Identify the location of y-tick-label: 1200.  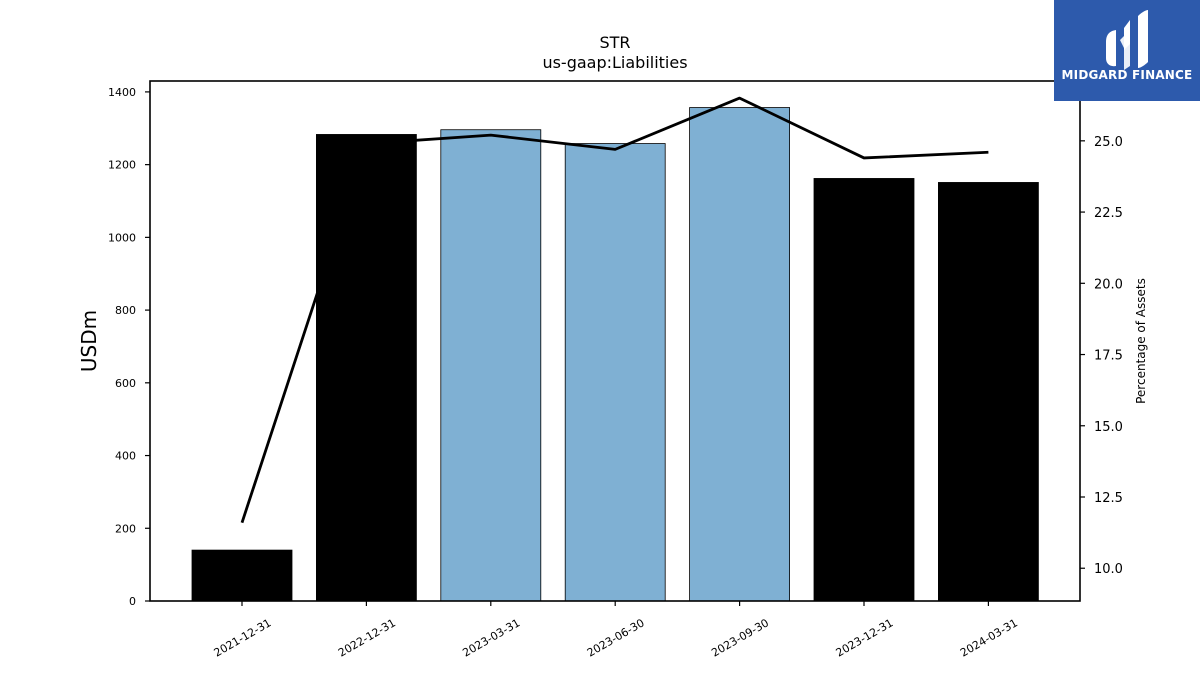
(122, 165).